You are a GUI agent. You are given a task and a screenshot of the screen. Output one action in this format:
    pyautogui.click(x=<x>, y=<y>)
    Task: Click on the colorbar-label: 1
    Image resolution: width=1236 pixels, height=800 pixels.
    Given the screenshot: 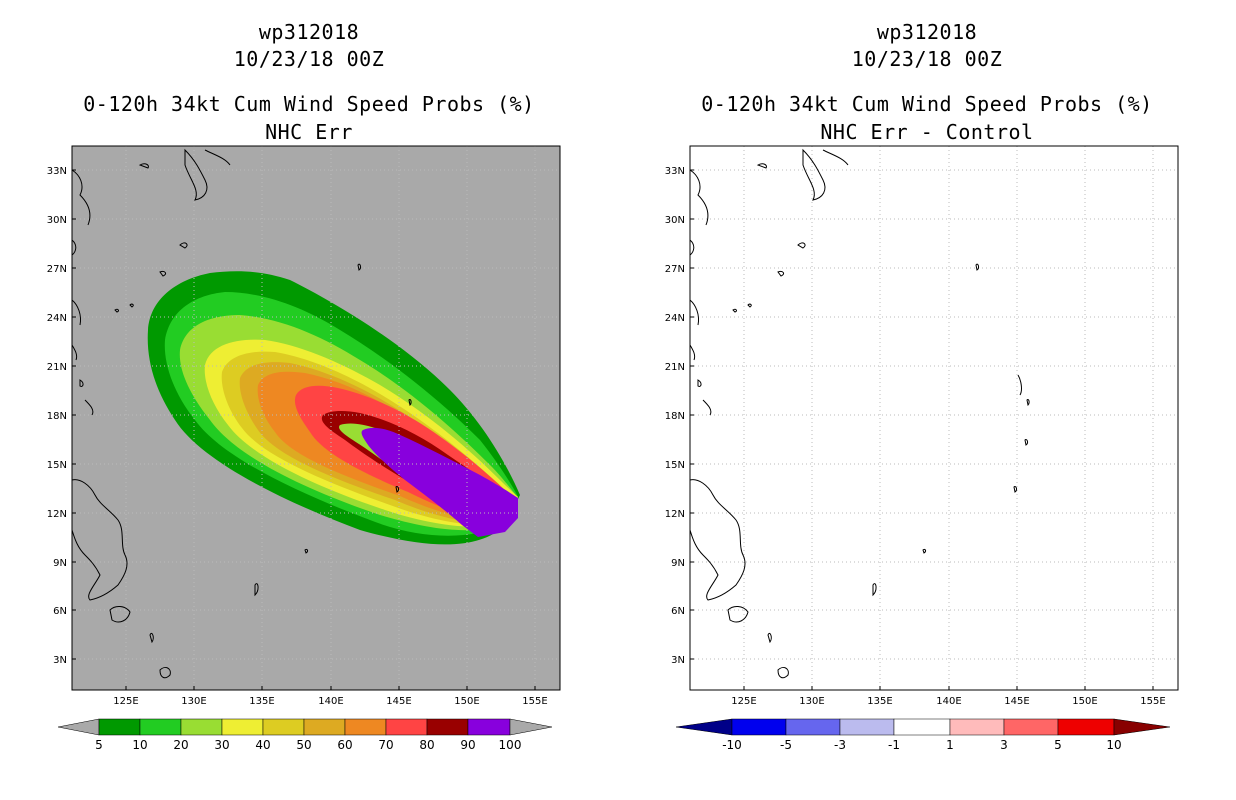 What is the action you would take?
    pyautogui.click(x=950, y=745)
    